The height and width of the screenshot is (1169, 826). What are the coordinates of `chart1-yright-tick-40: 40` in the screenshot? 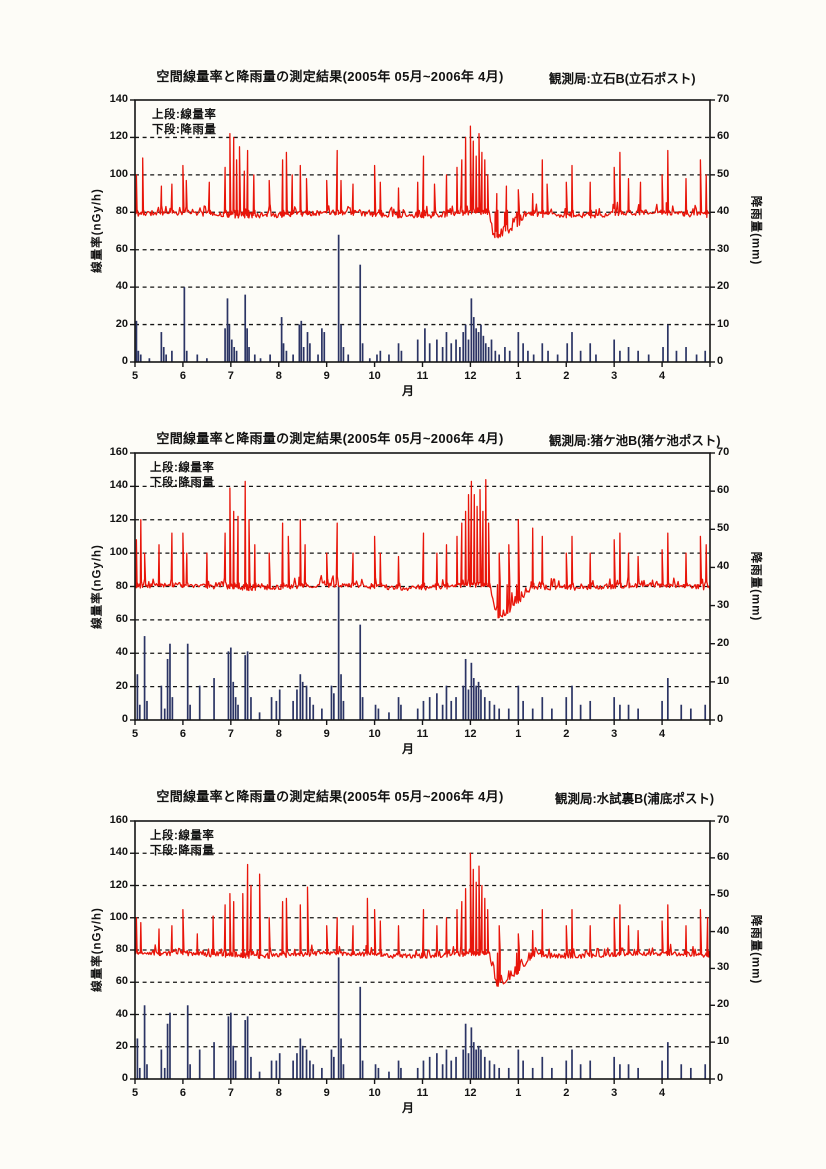 It's located at (723, 211).